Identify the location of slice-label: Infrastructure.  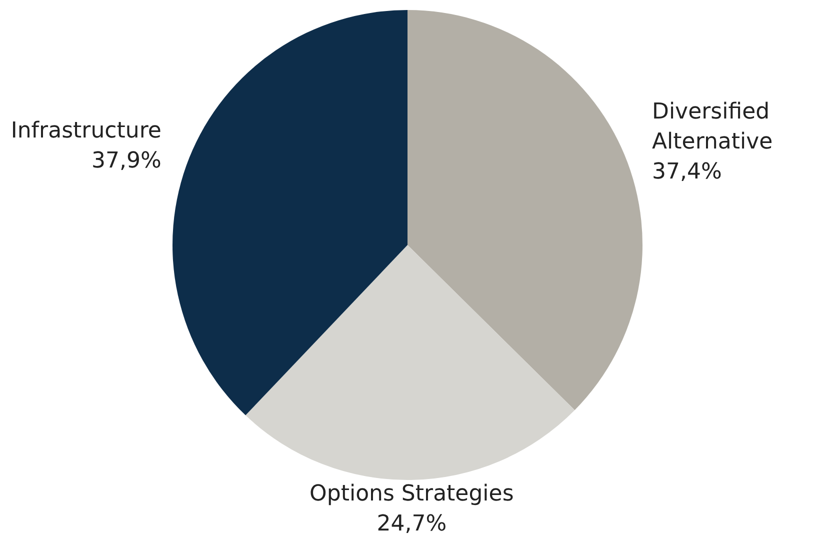
(86, 131).